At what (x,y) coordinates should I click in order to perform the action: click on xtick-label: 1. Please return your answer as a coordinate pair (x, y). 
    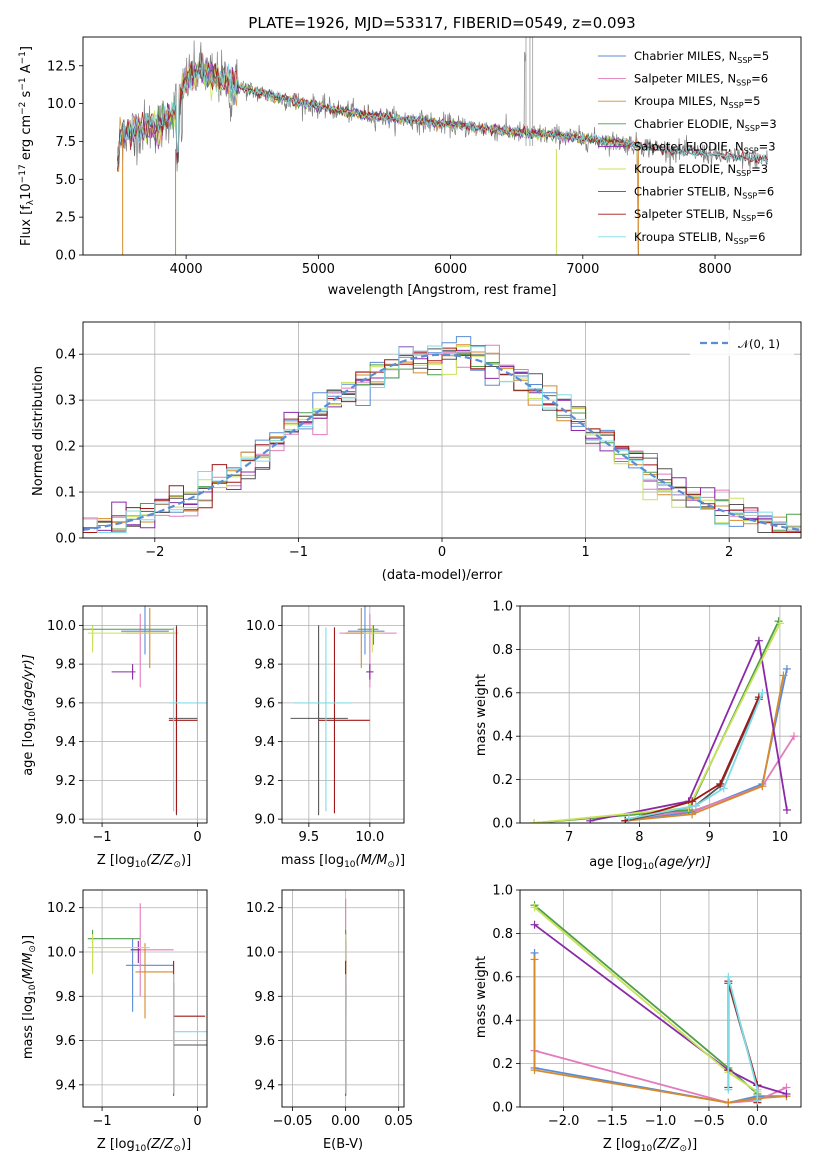
    Looking at the image, I should click on (585, 552).